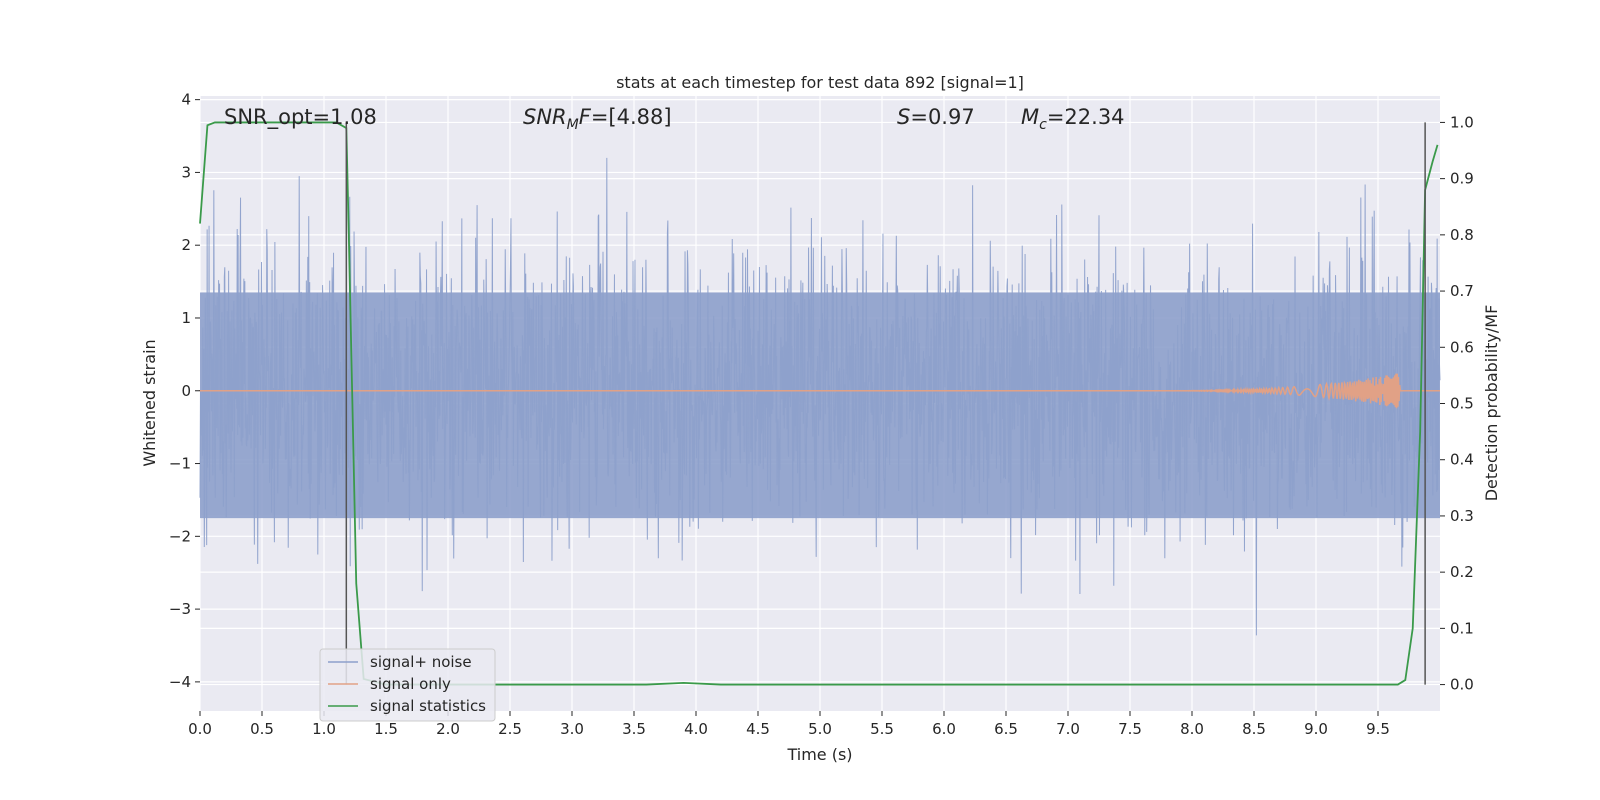  Describe the element at coordinates (882, 729) in the screenshot. I see `x-tick-label-11: 5.5` at that location.